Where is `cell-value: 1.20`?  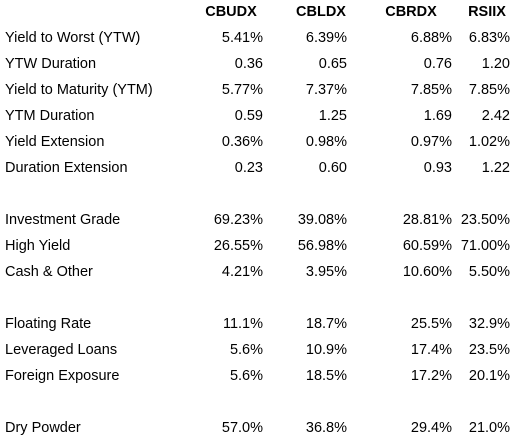 cell-value: 1.20 is located at coordinates (495, 64).